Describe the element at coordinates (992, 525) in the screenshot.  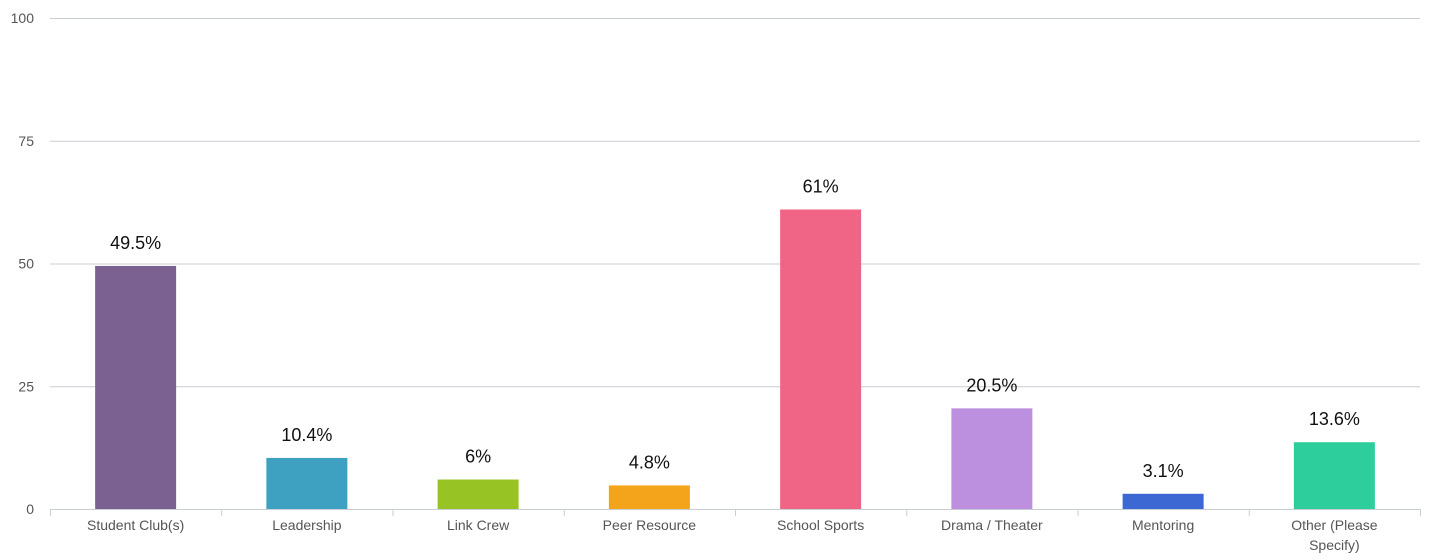
I see `x-category-label: Drama / Theater` at that location.